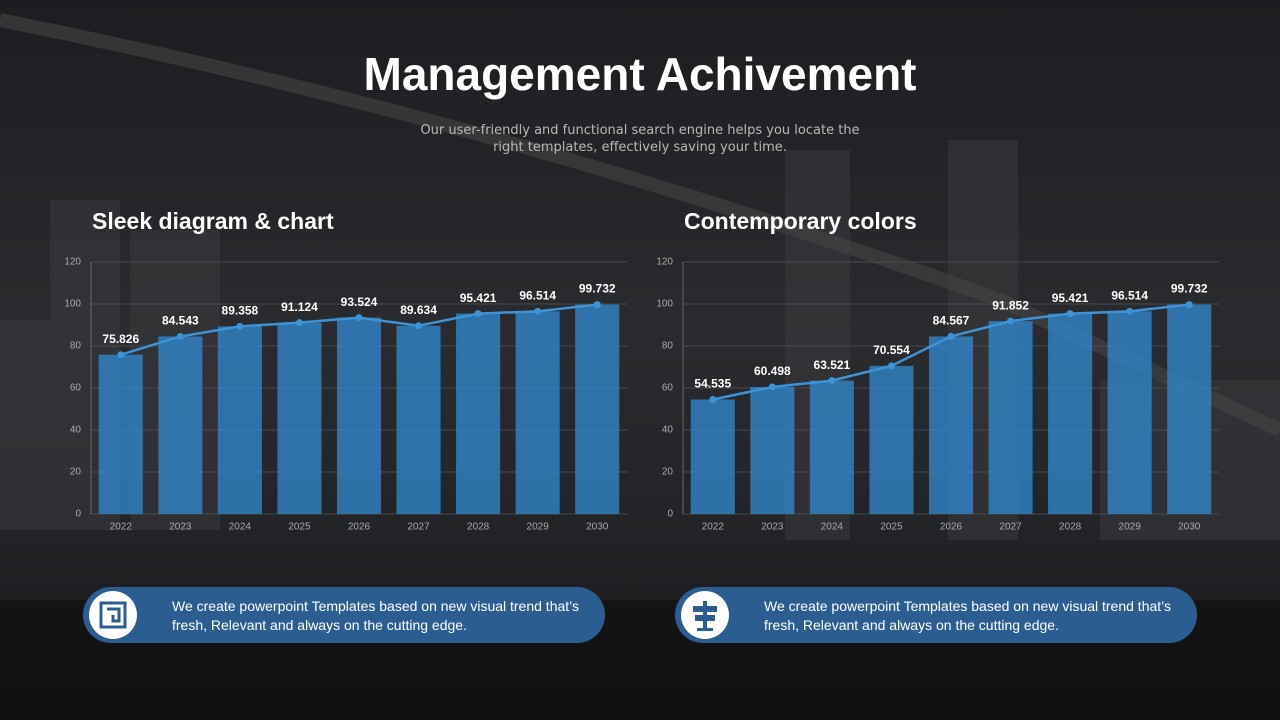 This screenshot has height=720, width=1280. Describe the element at coordinates (299, 307) in the screenshot. I see `value-label: 91.124` at that location.